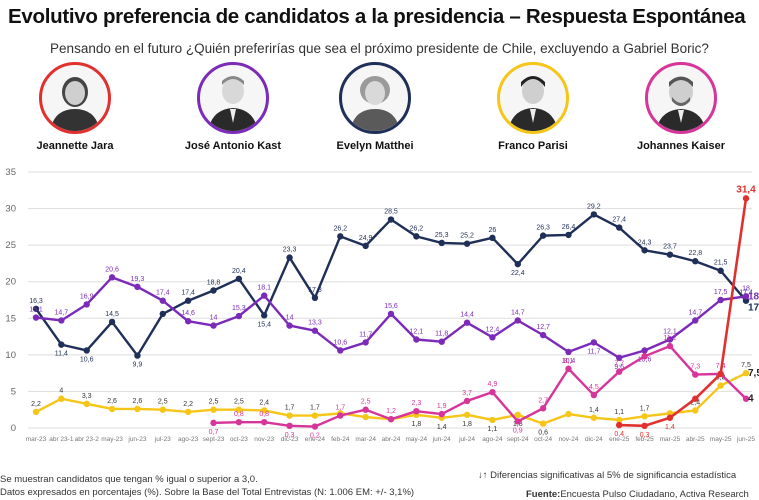 Image resolution: width=759 pixels, height=500 pixels. What do you see at coordinates (467, 393) in the screenshot?
I see `data-label: 3,7` at bounding box center [467, 393].